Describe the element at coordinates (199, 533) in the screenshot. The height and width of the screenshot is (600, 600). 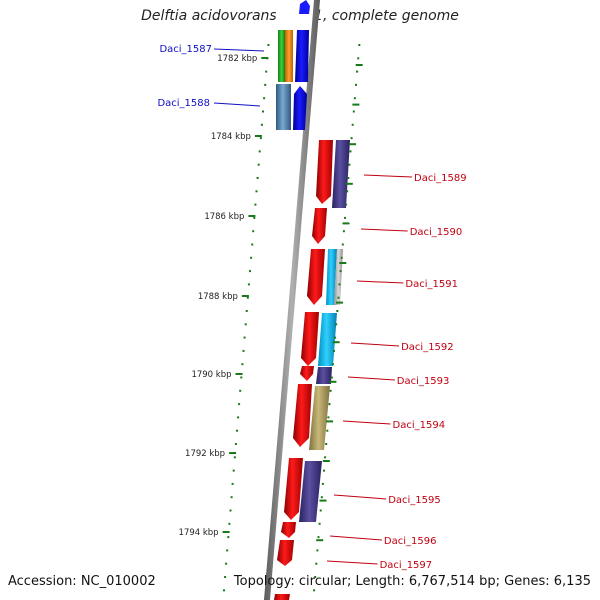
I see `scale-tick-label: 1794 kbp` at that location.